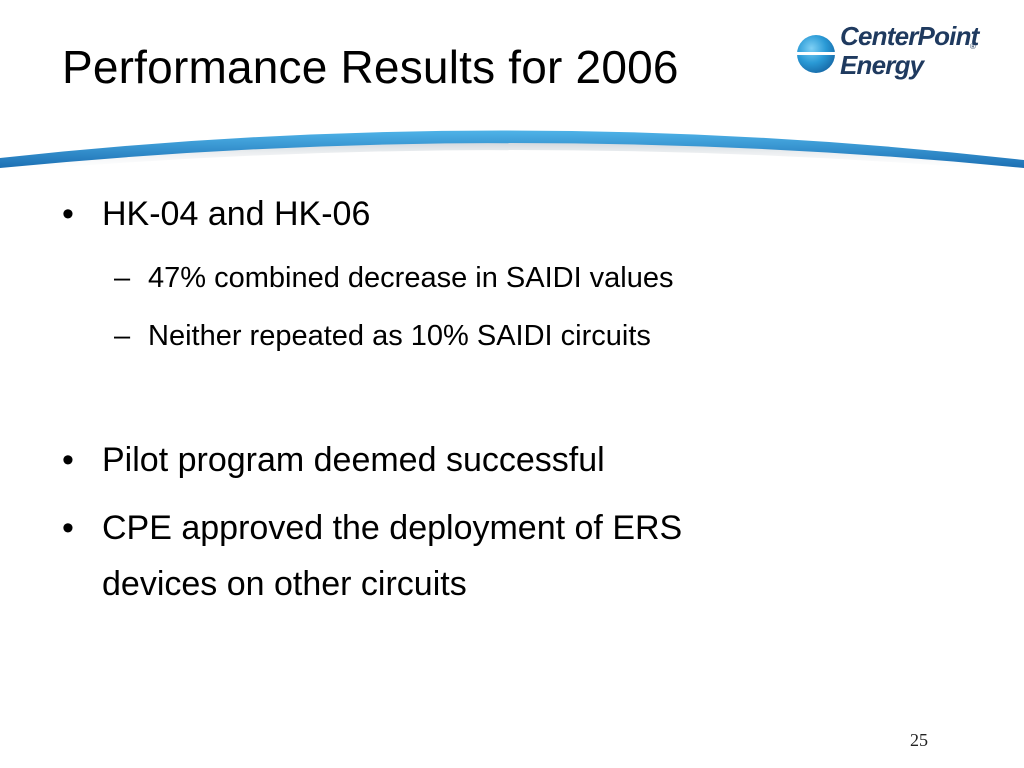  What do you see at coordinates (818, 54) in the screenshot?
I see `centerpoint-sphere-icon` at bounding box center [818, 54].